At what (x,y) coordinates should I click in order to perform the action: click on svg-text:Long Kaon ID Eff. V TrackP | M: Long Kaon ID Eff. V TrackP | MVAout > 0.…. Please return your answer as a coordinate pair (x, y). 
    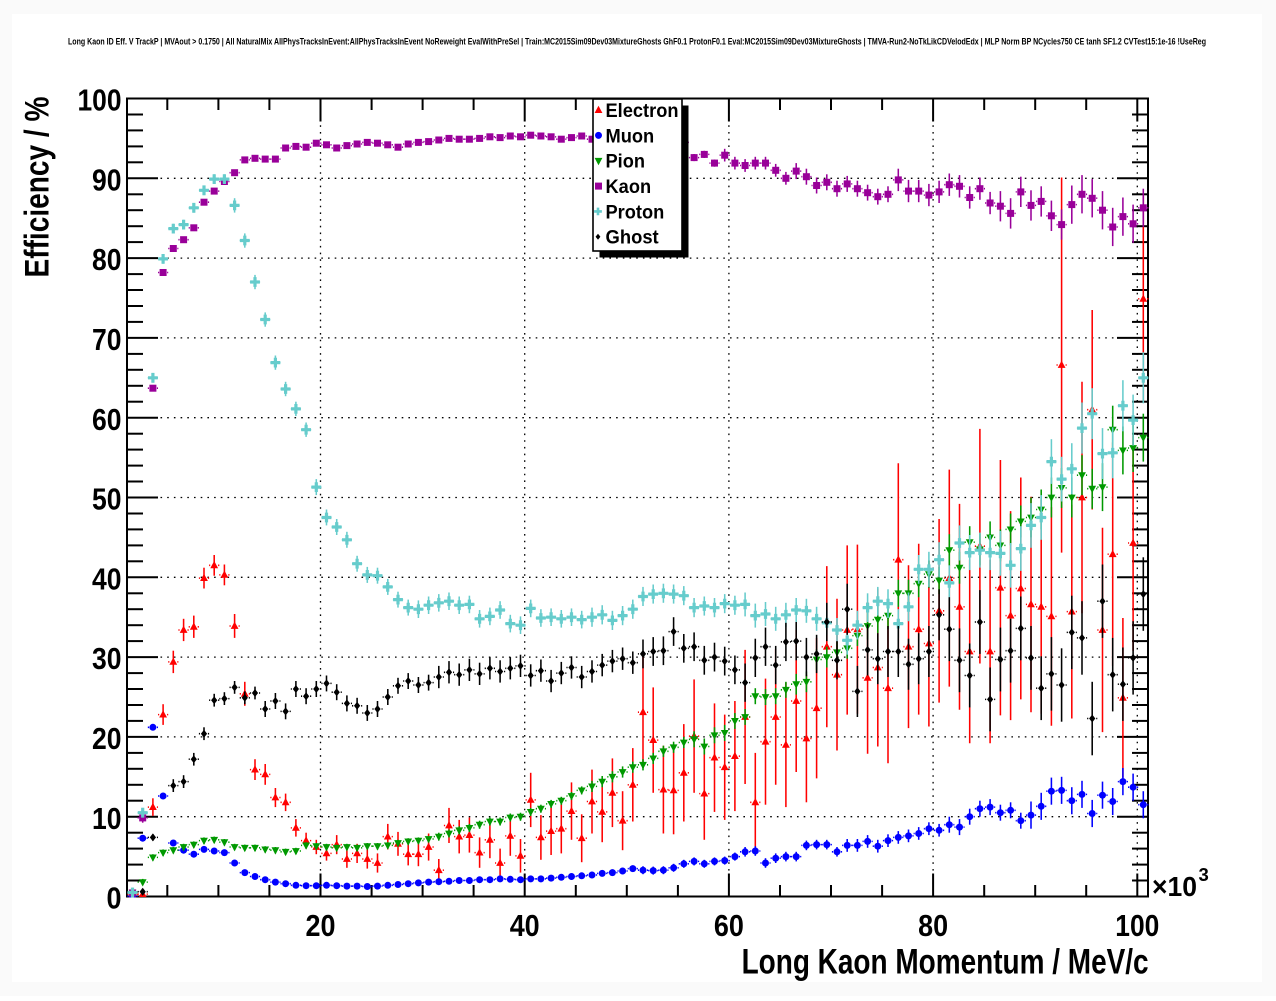
    Looking at the image, I should click on (637, 42).